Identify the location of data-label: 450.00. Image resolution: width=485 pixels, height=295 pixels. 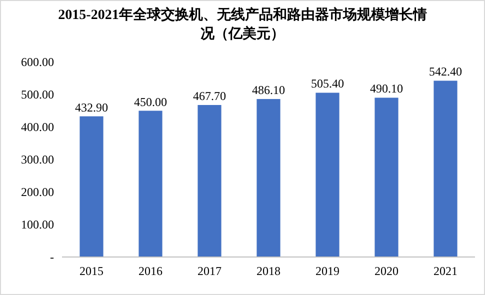
(150, 101).